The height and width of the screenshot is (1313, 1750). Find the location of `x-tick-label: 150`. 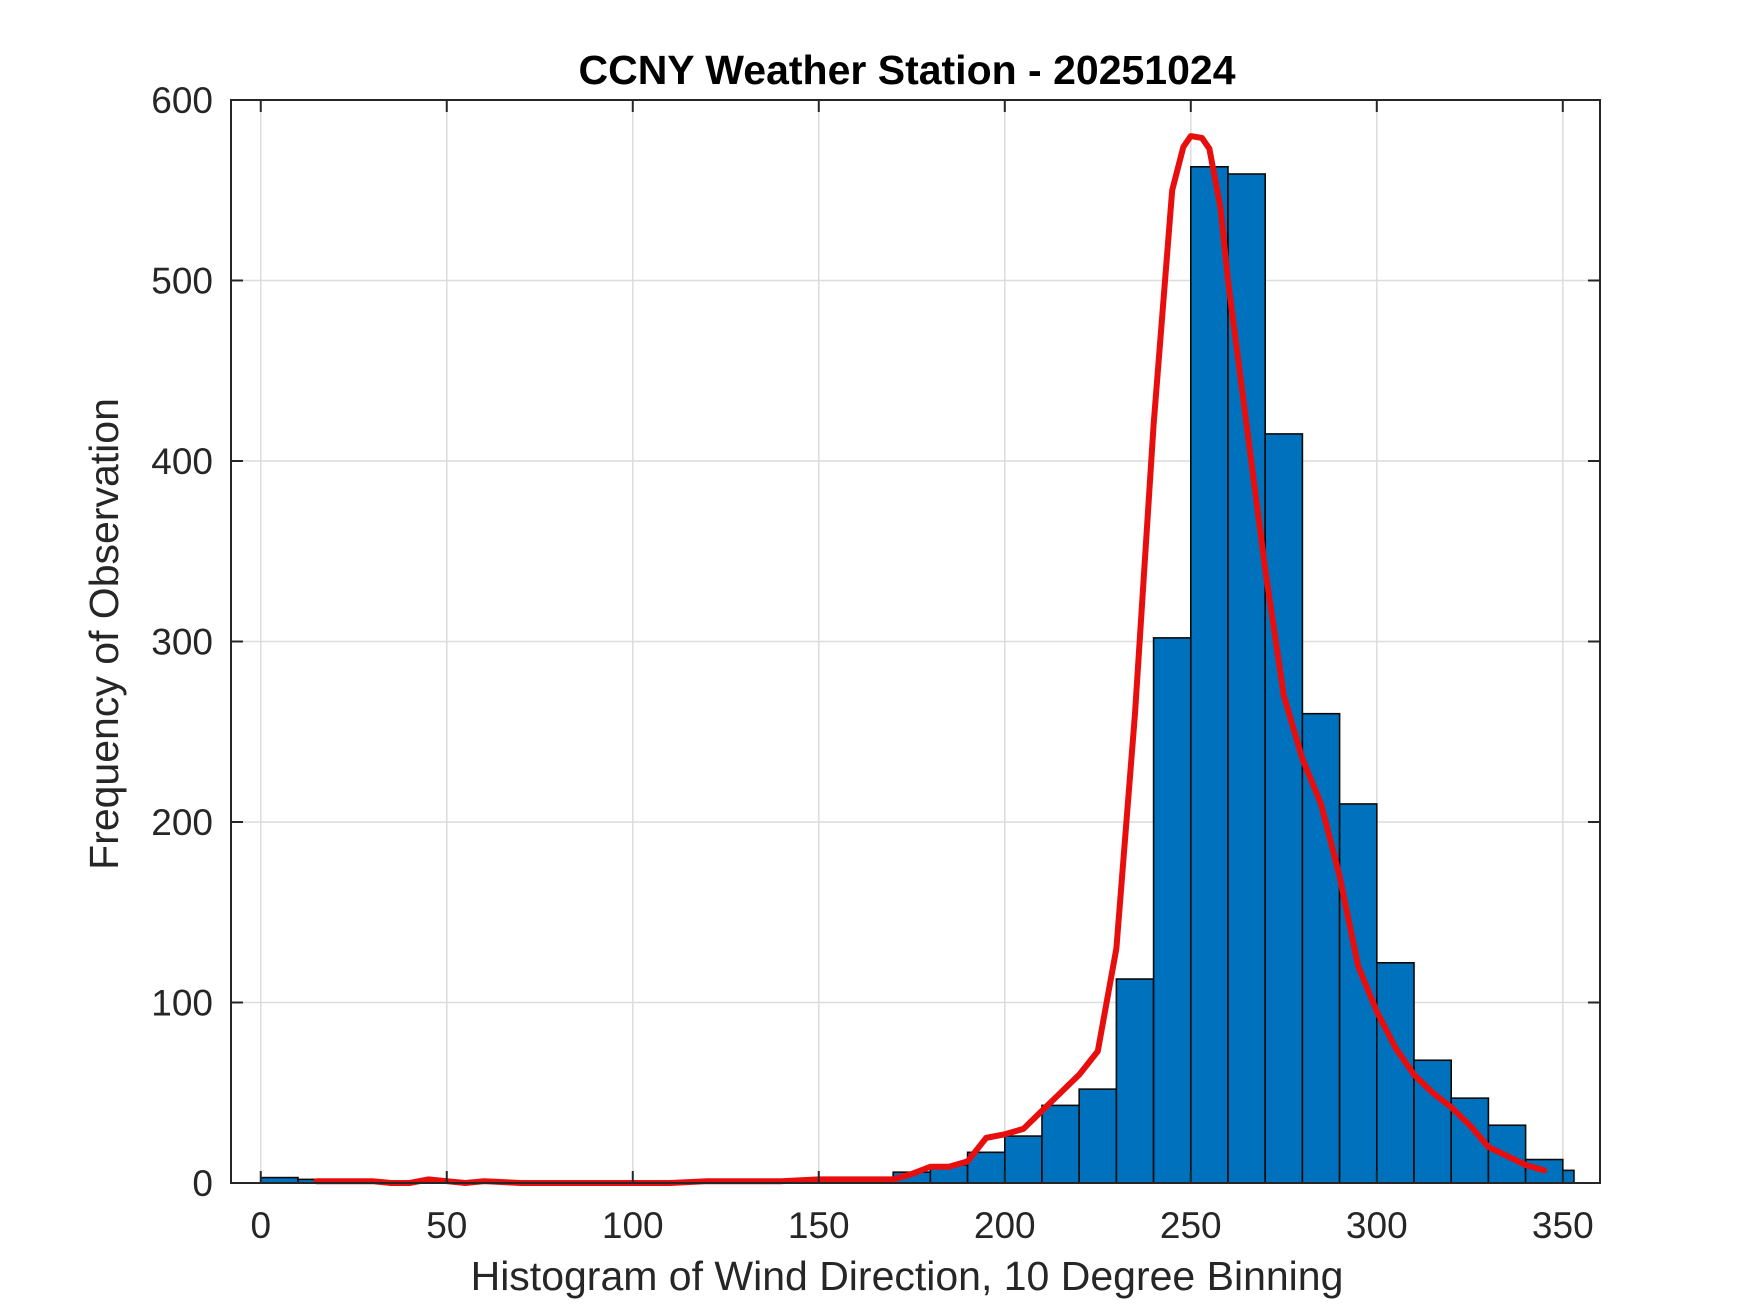

x-tick-label: 150 is located at coordinates (819, 1225).